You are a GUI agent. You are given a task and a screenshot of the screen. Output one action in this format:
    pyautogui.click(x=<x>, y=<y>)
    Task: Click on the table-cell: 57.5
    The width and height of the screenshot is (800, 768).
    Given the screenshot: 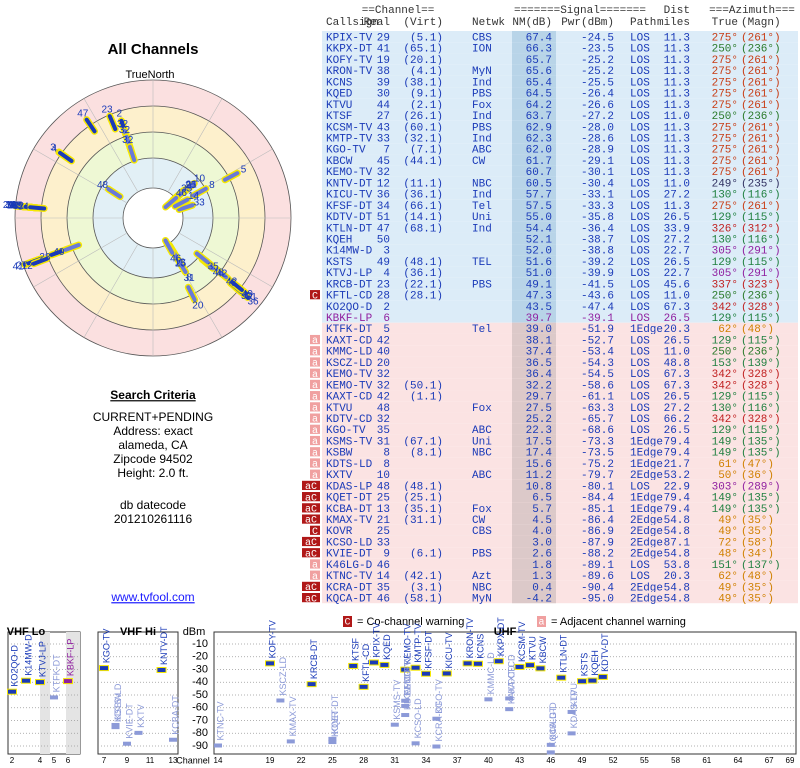 What is the action you would take?
    pyautogui.click(x=539, y=207)
    